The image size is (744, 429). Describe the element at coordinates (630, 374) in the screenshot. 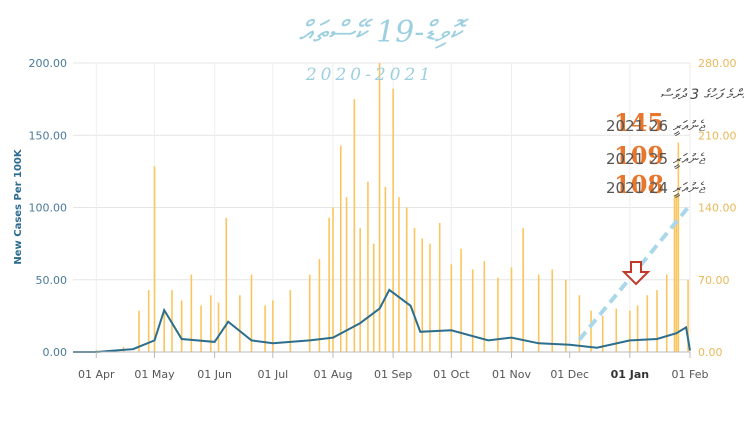

I see `x-tick-label: 01 Jan` at that location.